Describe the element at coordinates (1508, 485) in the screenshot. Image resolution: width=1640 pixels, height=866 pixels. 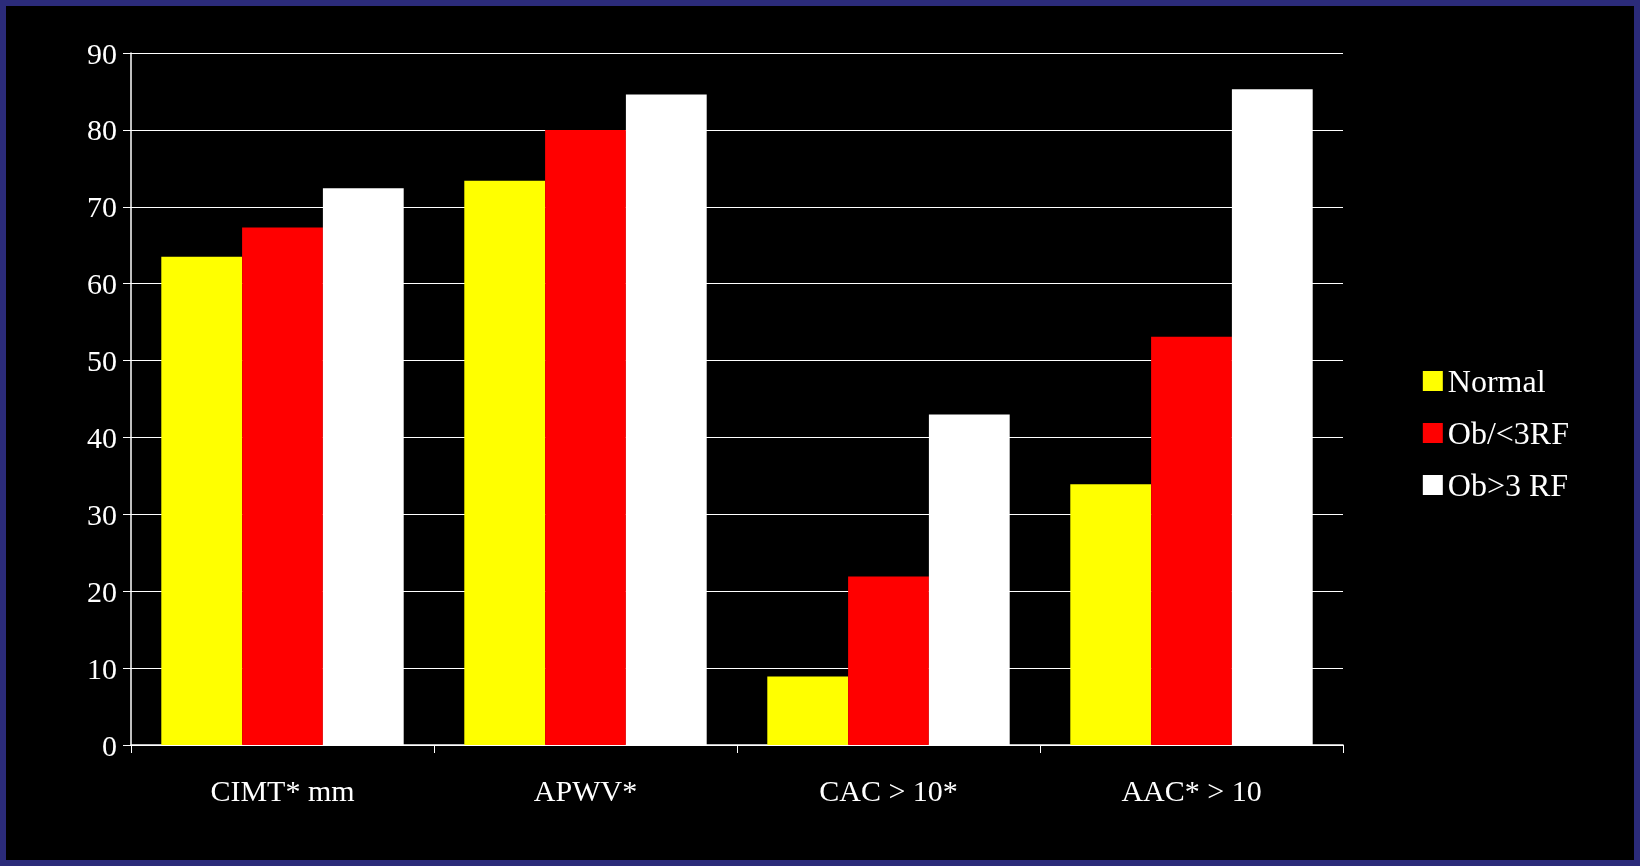
I see `legend-label: Ob>3 RF` at that location.